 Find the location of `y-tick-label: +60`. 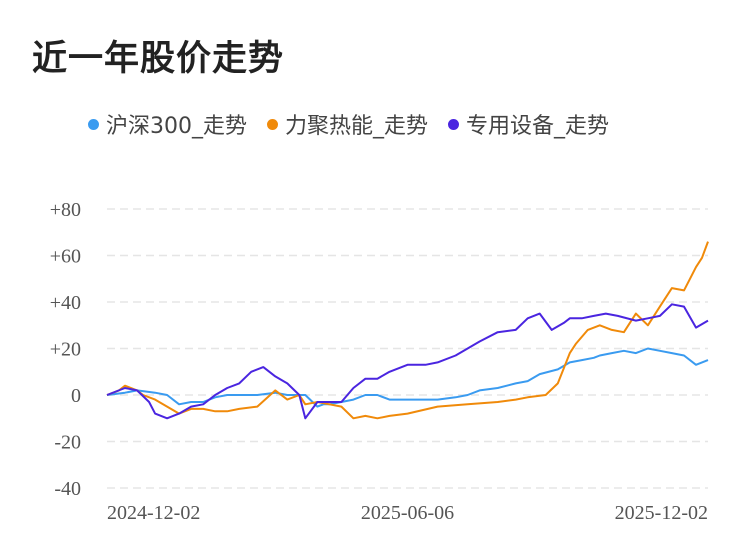

y-tick-label: +60 is located at coordinates (65, 257).